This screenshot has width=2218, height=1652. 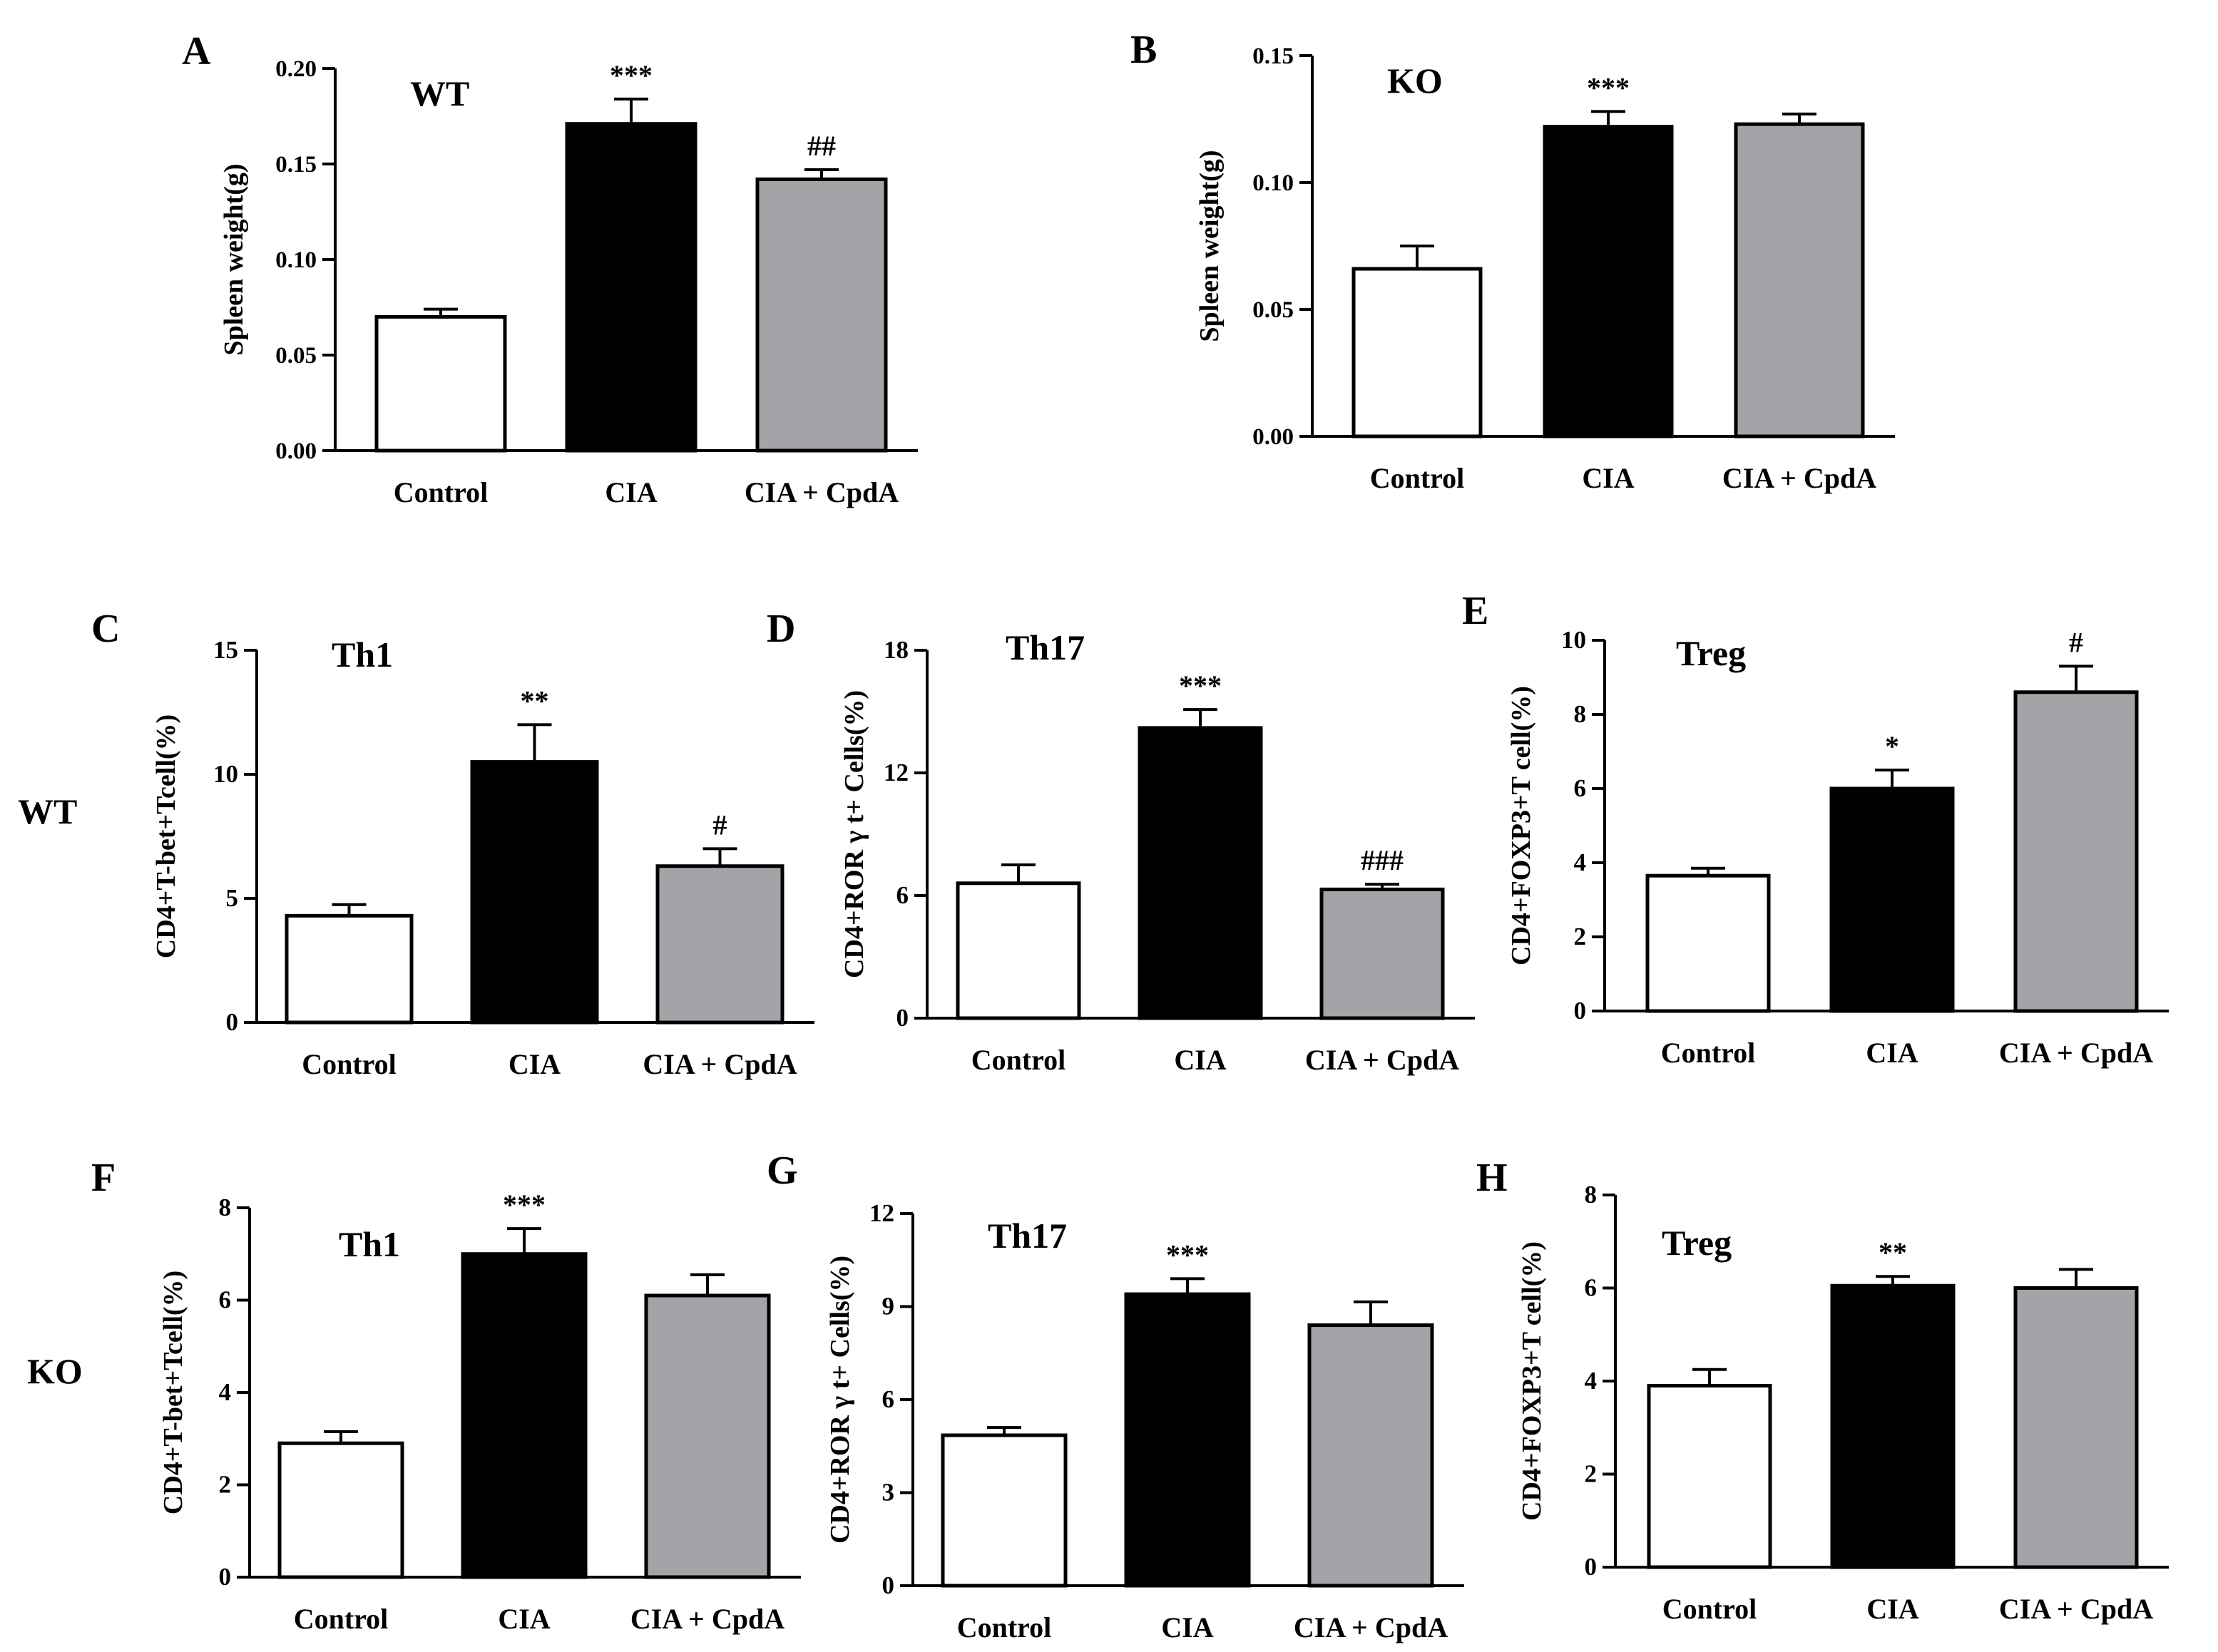 I want to click on y-axis-label-a: Spleen weight(g), so click(x=234, y=259).